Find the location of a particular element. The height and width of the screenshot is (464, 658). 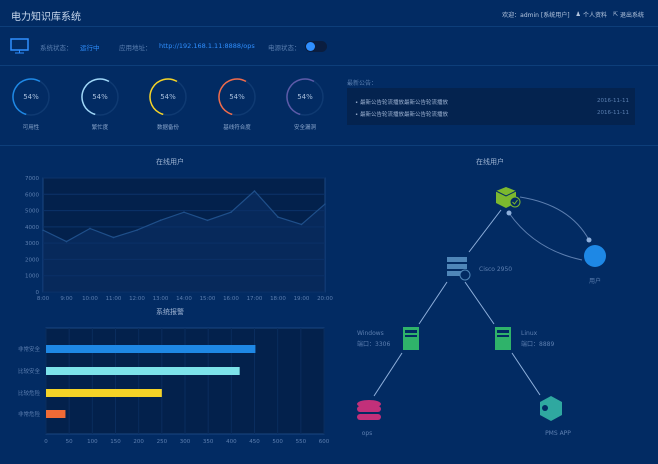

logout-label: 退出系统 is located at coordinates (631, 15).